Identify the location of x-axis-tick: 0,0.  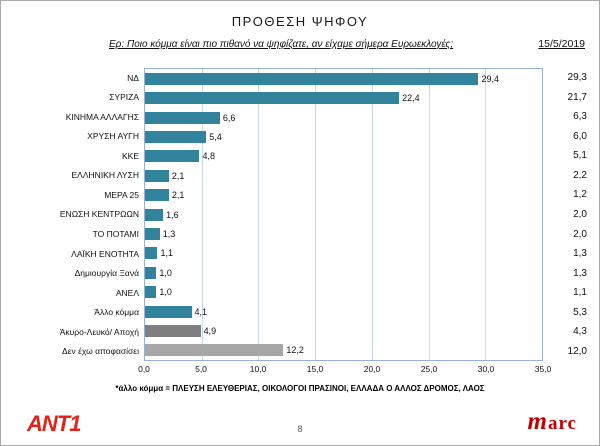
(144, 369).